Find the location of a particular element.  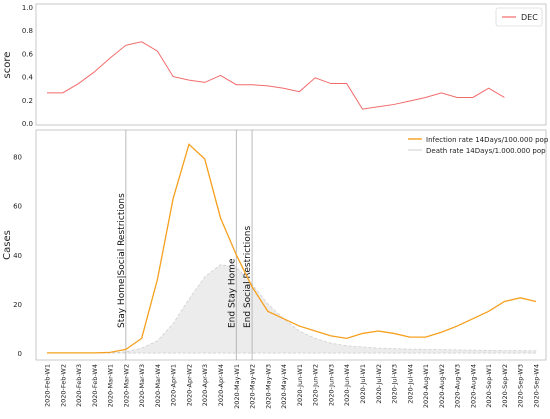

cases-x-tick-label: 2020-Aug-W4 is located at coordinates (473, 386).